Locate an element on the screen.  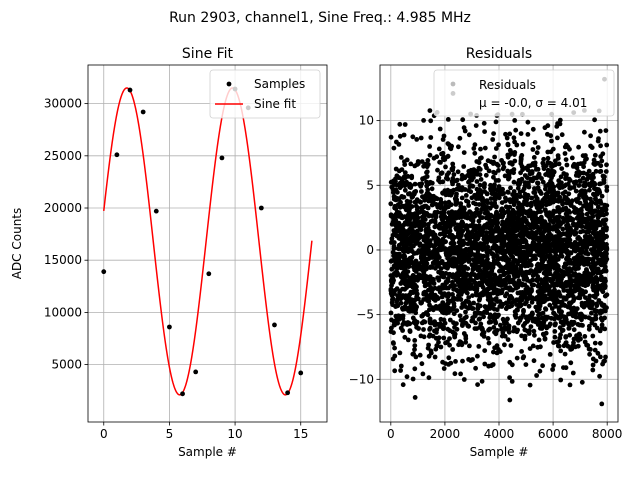
legend-label-residuals: Residuals is located at coordinates (507, 85).